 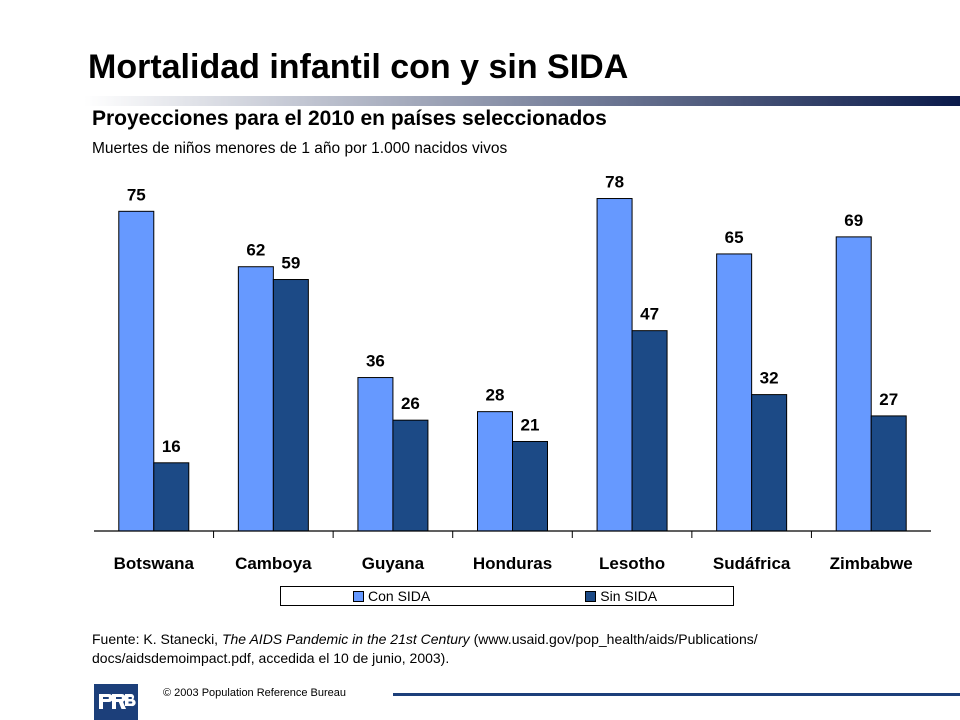 What do you see at coordinates (769, 378) in the screenshot?
I see `value-label-sin-sida-sudafrica: 32` at bounding box center [769, 378].